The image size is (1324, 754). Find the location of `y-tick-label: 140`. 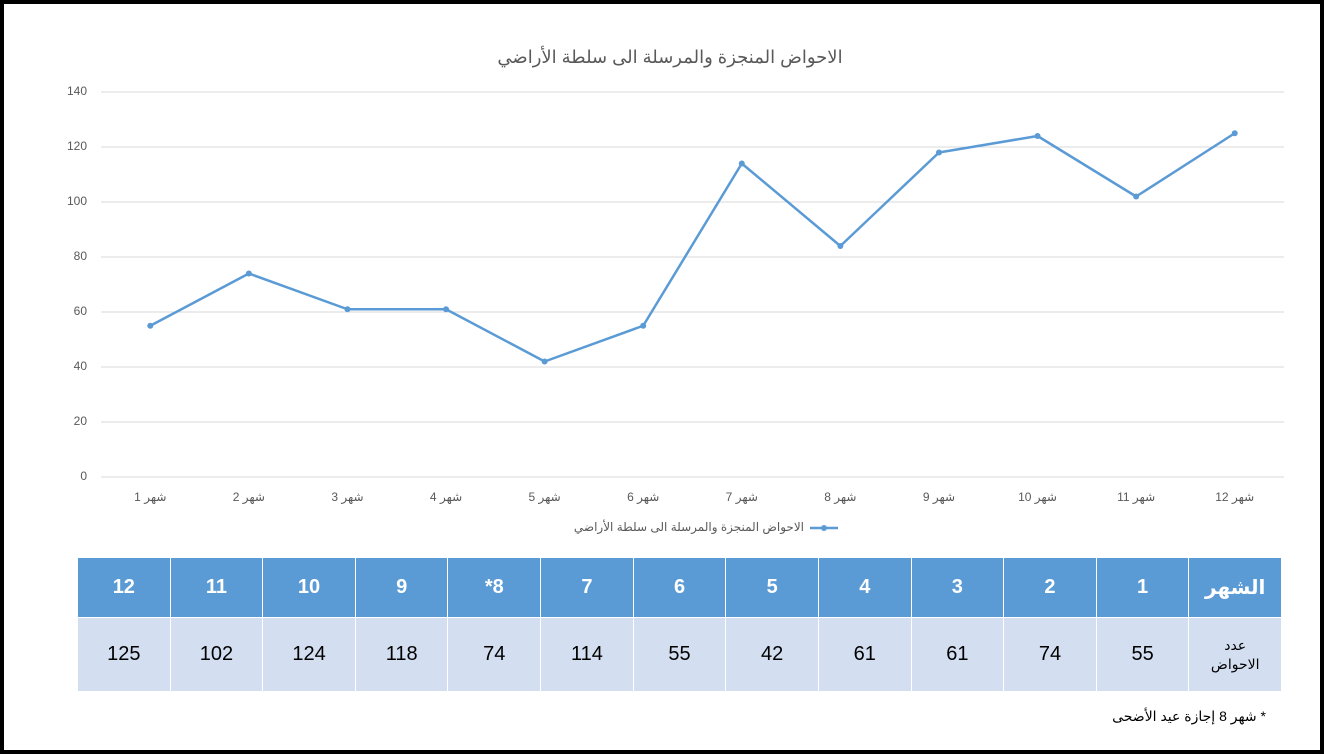

y-tick-label: 140 is located at coordinates (77, 91).